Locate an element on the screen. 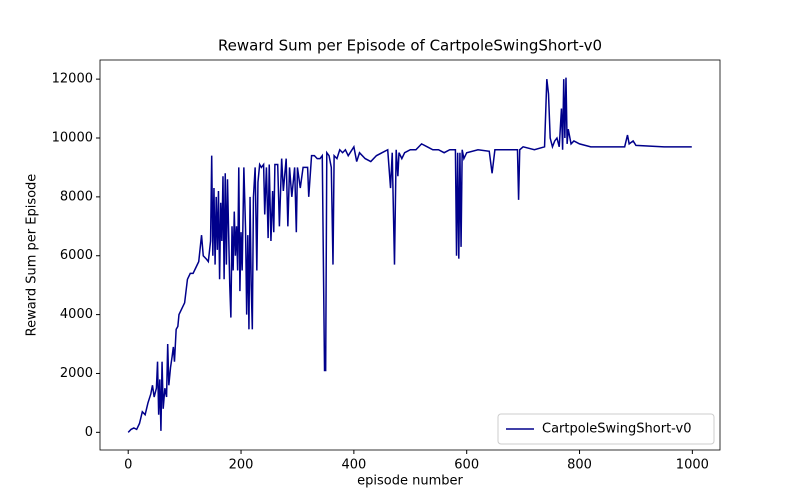  y-tick-label: 2000 is located at coordinates (76, 373).